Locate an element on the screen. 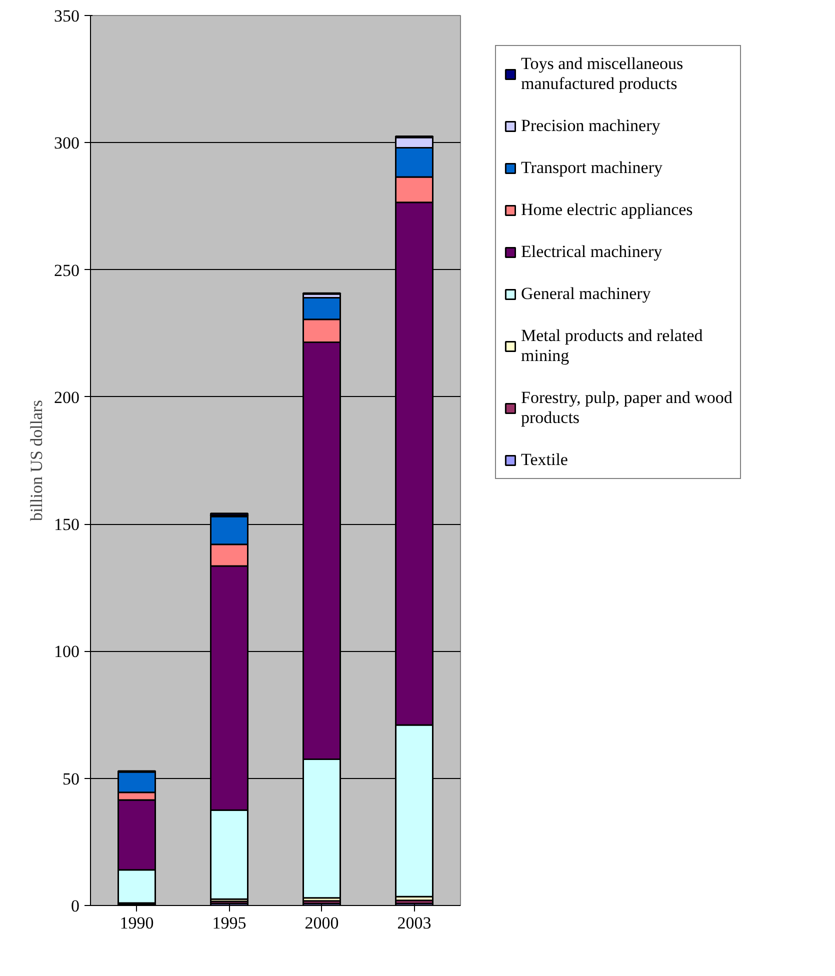 This screenshot has height=976, width=835. legend-label: General machinery is located at coordinates (586, 294).